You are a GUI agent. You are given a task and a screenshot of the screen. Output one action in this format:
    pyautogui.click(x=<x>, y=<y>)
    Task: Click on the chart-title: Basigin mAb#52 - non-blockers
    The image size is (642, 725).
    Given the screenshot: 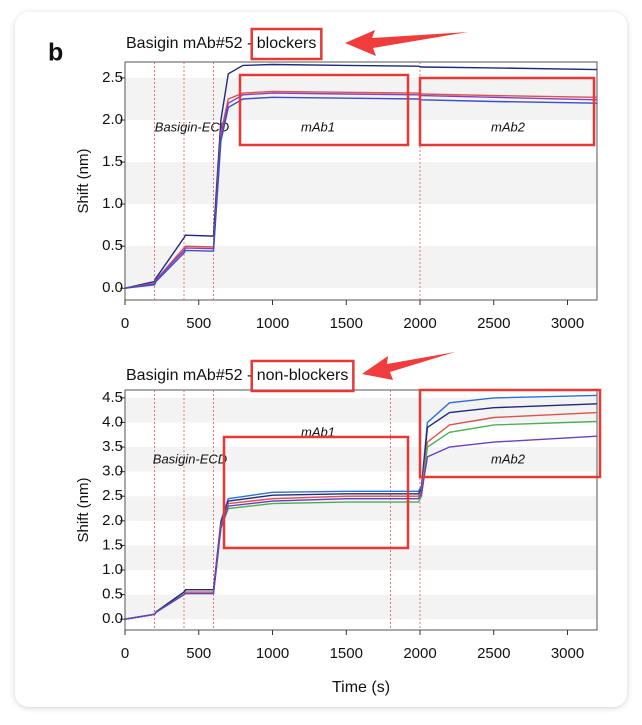 What is the action you would take?
    pyautogui.click(x=237, y=375)
    